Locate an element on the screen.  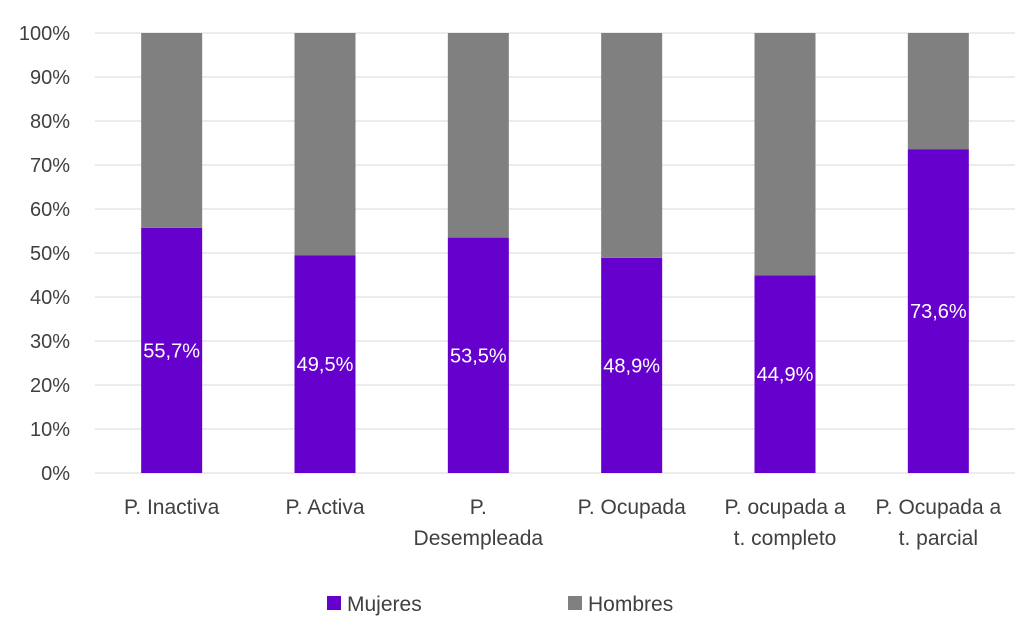
x-category-label: P. Ocupada is located at coordinates (632, 507).